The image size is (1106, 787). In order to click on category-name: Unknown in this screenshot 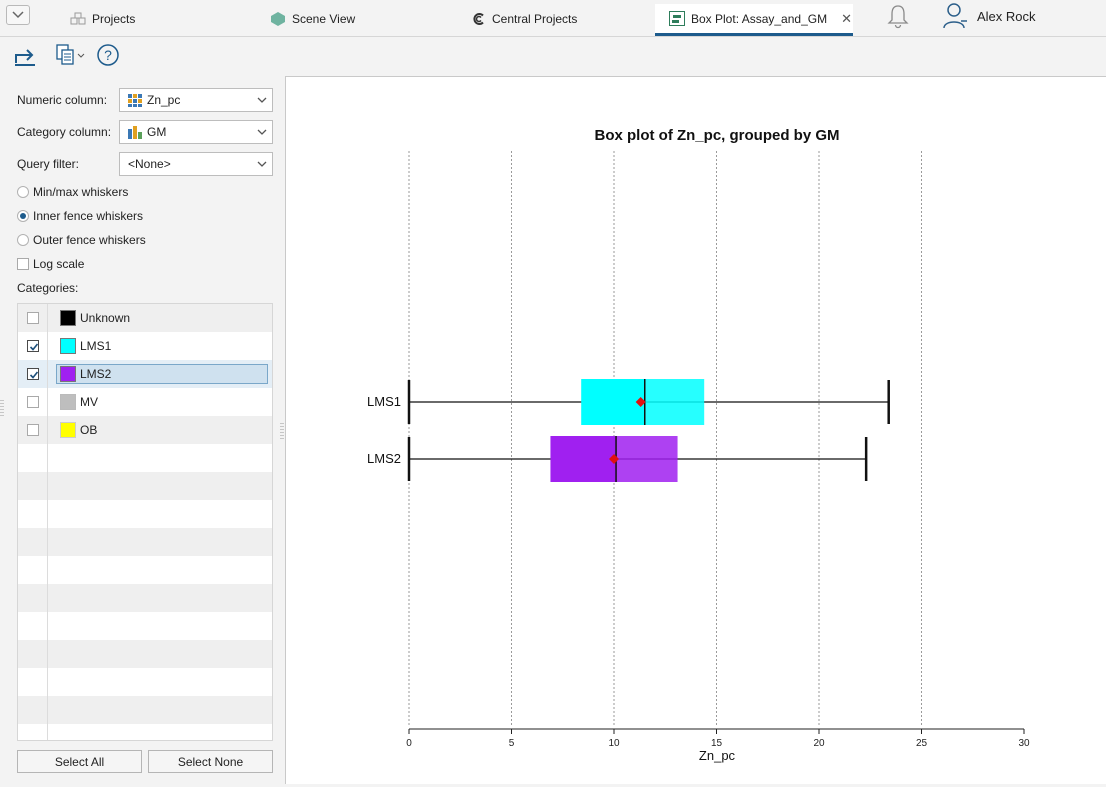, I will do `click(105, 318)`.